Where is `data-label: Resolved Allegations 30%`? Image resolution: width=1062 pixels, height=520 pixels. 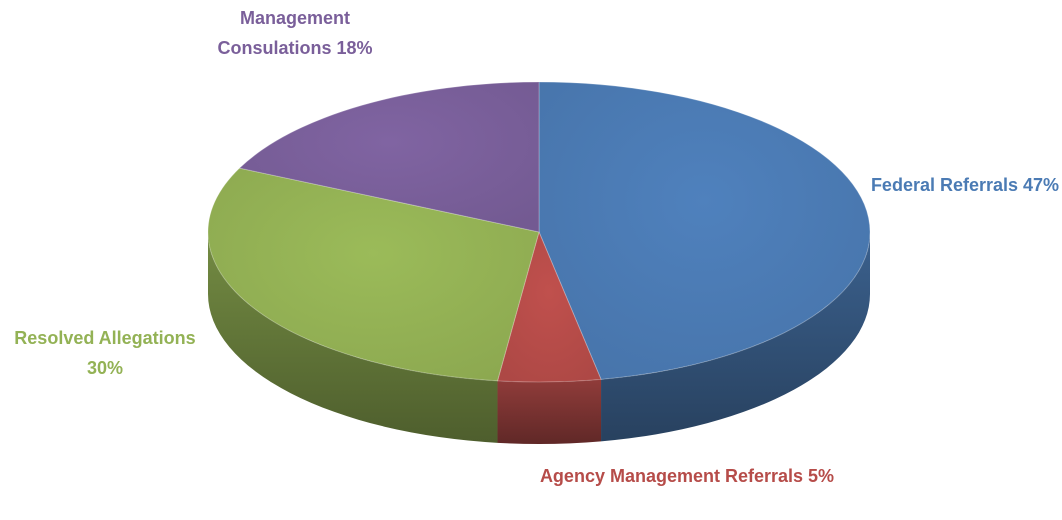
data-label: Resolved Allegations 30% is located at coordinates (105, 353).